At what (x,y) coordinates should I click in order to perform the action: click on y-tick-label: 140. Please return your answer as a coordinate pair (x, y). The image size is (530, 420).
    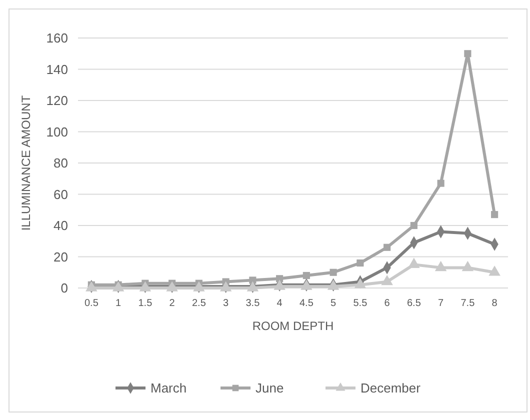
    Looking at the image, I should click on (57, 69).